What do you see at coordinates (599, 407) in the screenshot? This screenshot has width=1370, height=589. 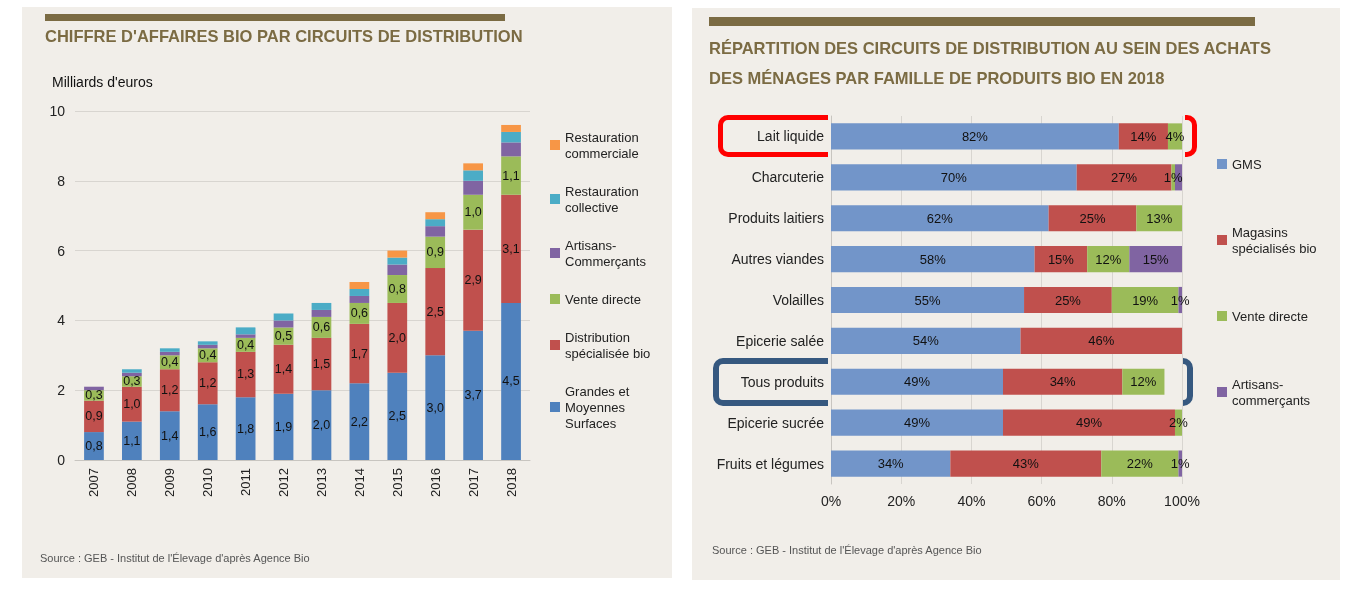 I see `legend-label: Grandes et Moyennes Surfaces` at bounding box center [599, 407].